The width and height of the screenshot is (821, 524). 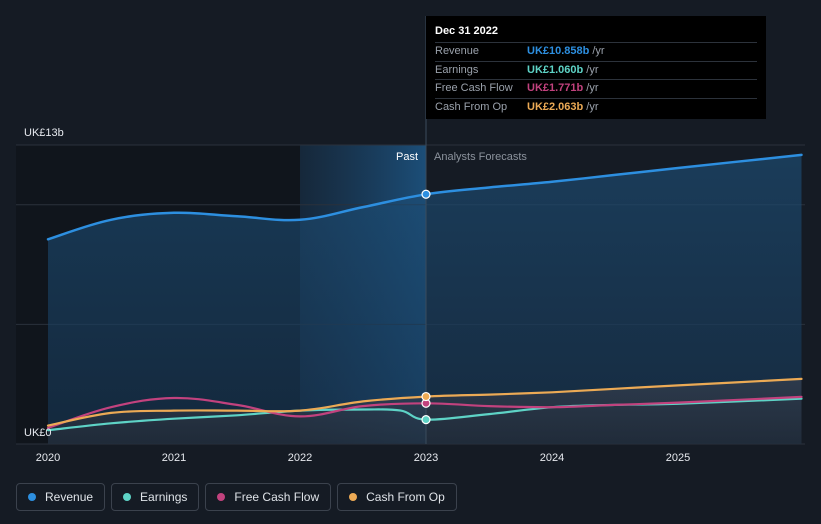 What do you see at coordinates (471, 106) in the screenshot?
I see `tooltip-row-label: Cash From Op` at bounding box center [471, 106].